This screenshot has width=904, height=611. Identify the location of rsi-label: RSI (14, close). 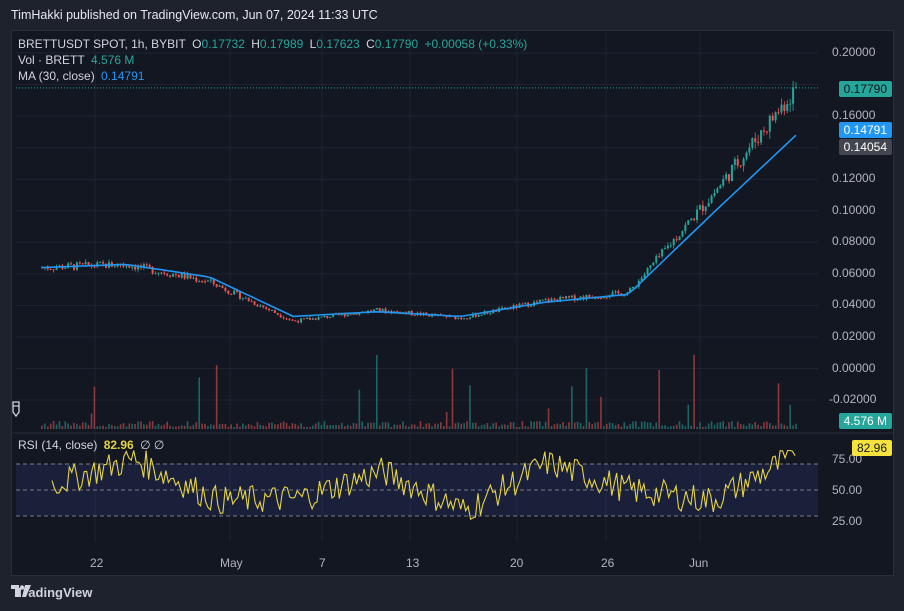
(58, 445).